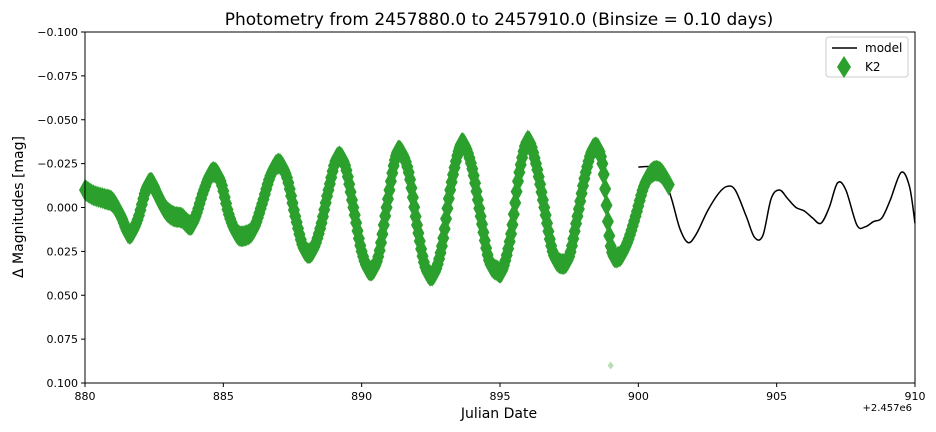  I want to click on y-tick-label: −0.100, so click(57, 32).